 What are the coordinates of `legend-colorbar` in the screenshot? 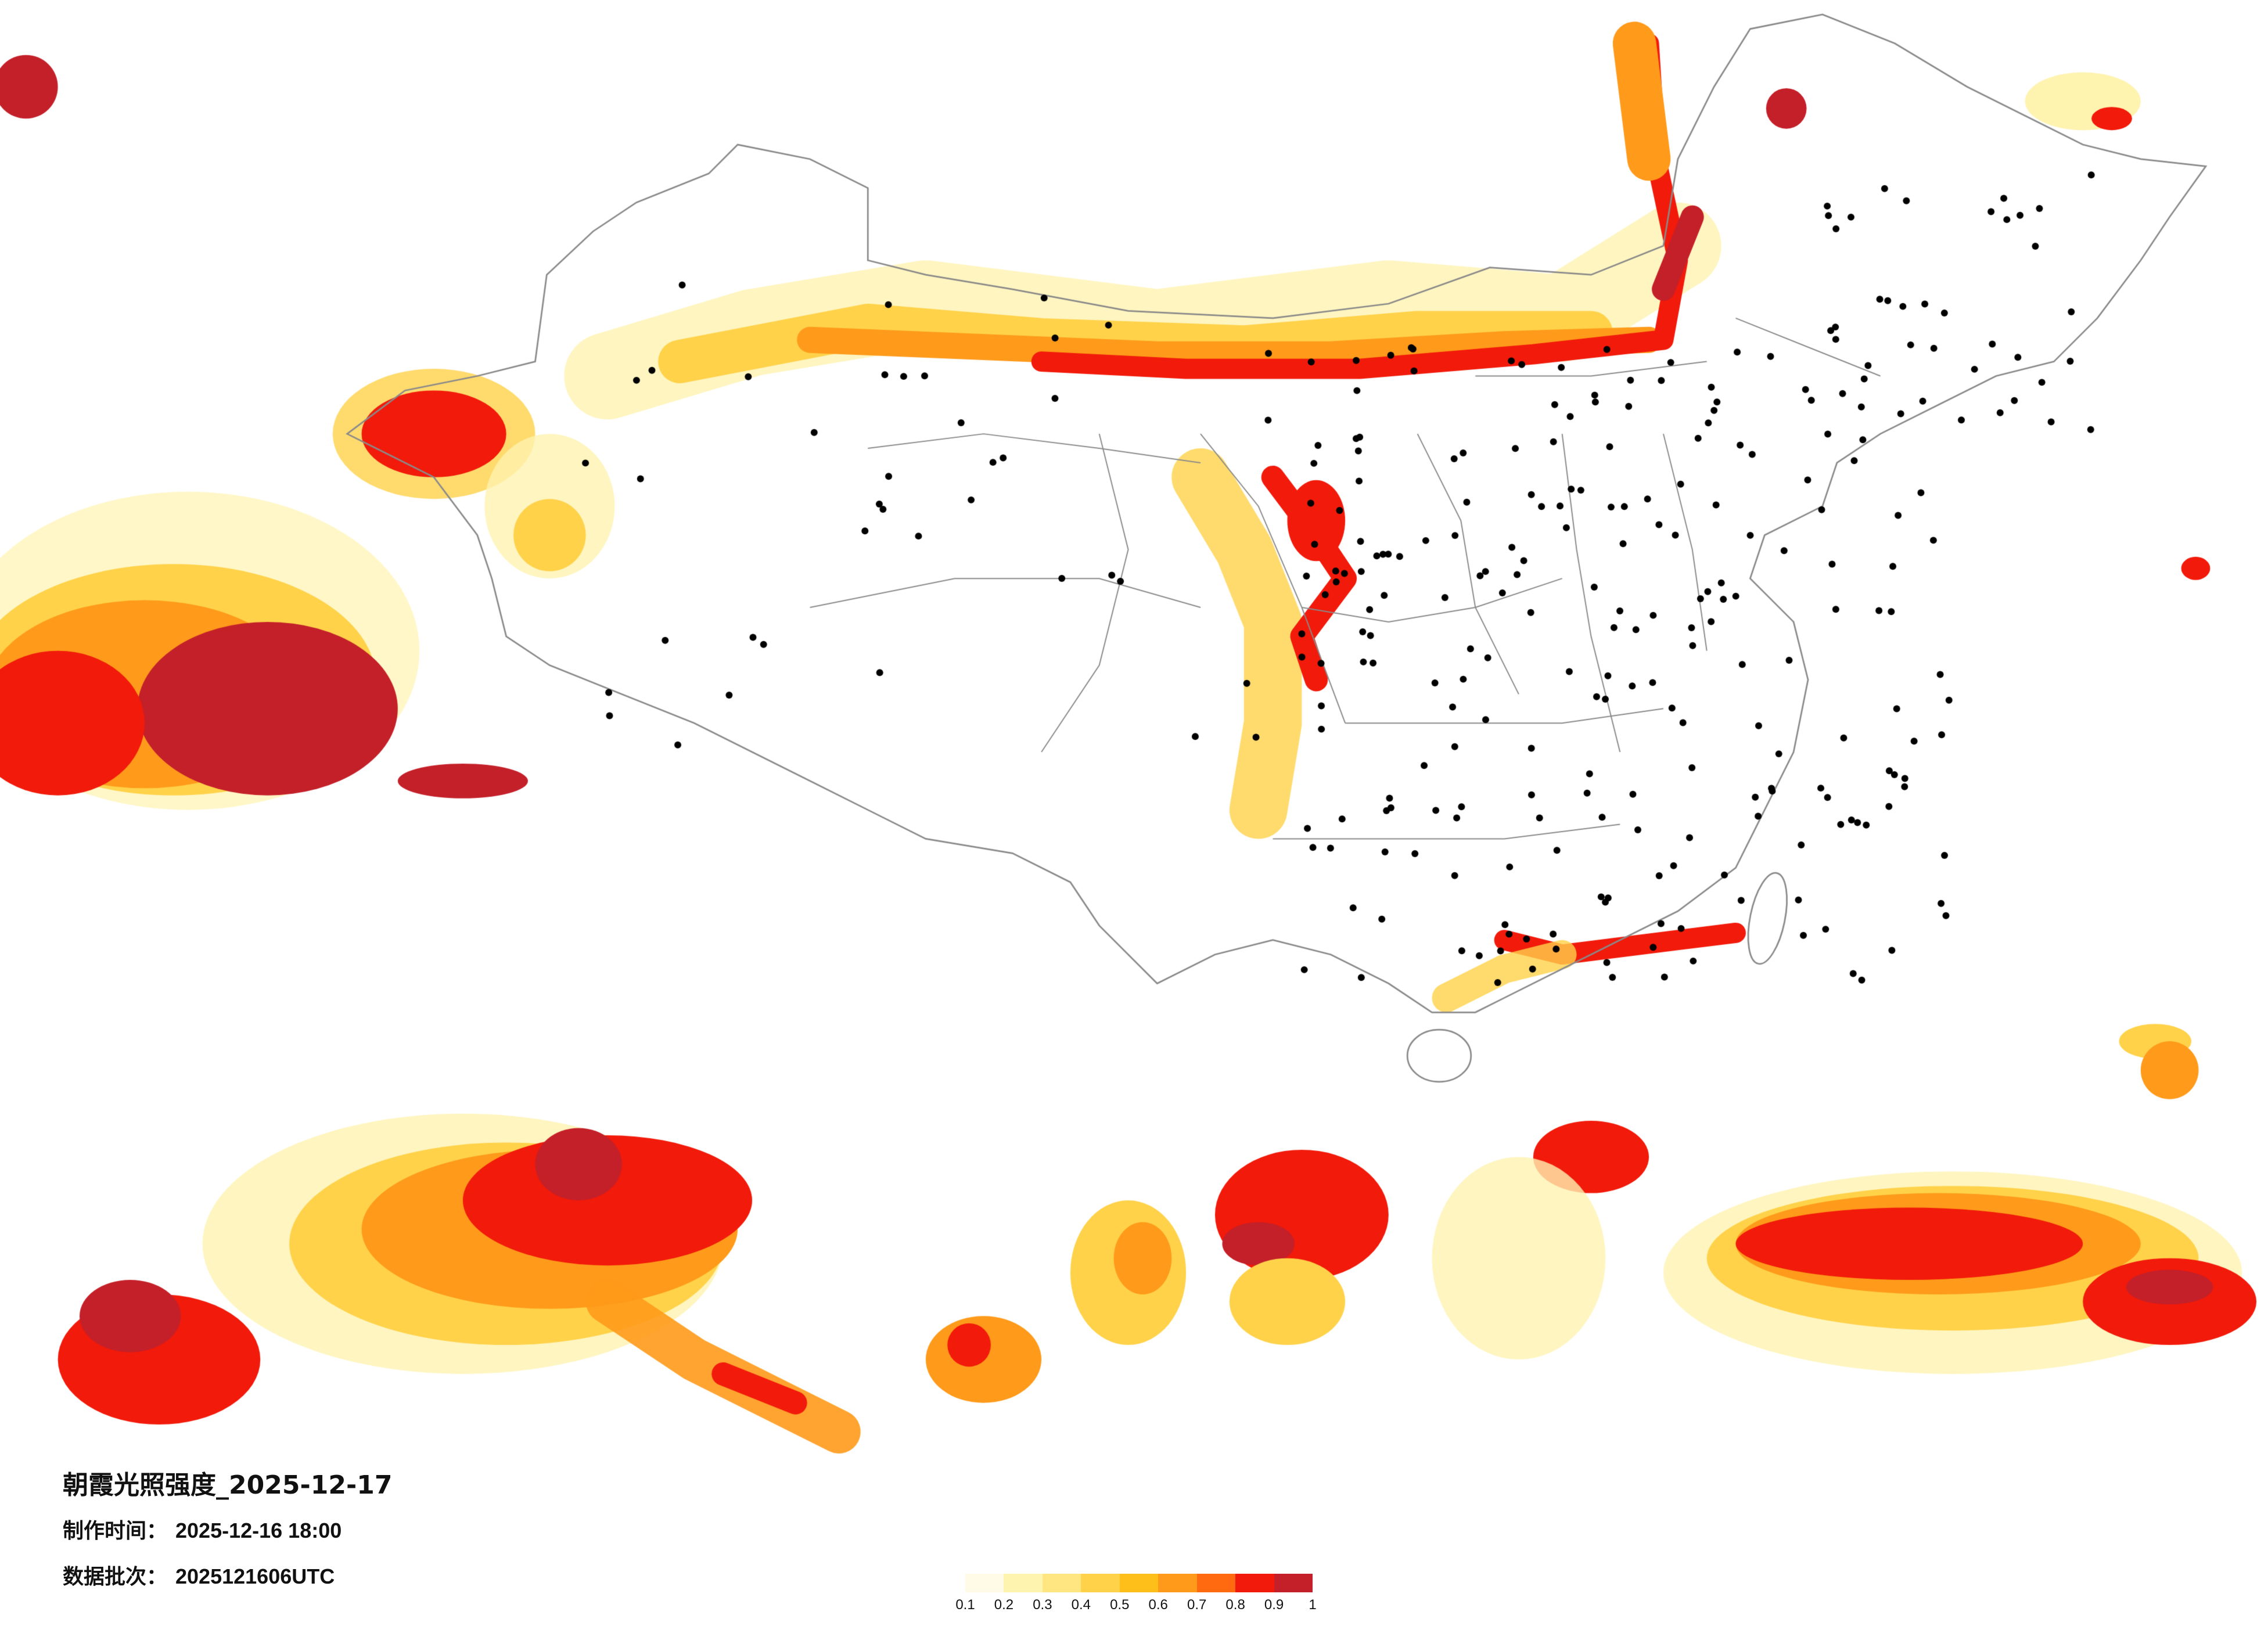 It's located at (1139, 1583).